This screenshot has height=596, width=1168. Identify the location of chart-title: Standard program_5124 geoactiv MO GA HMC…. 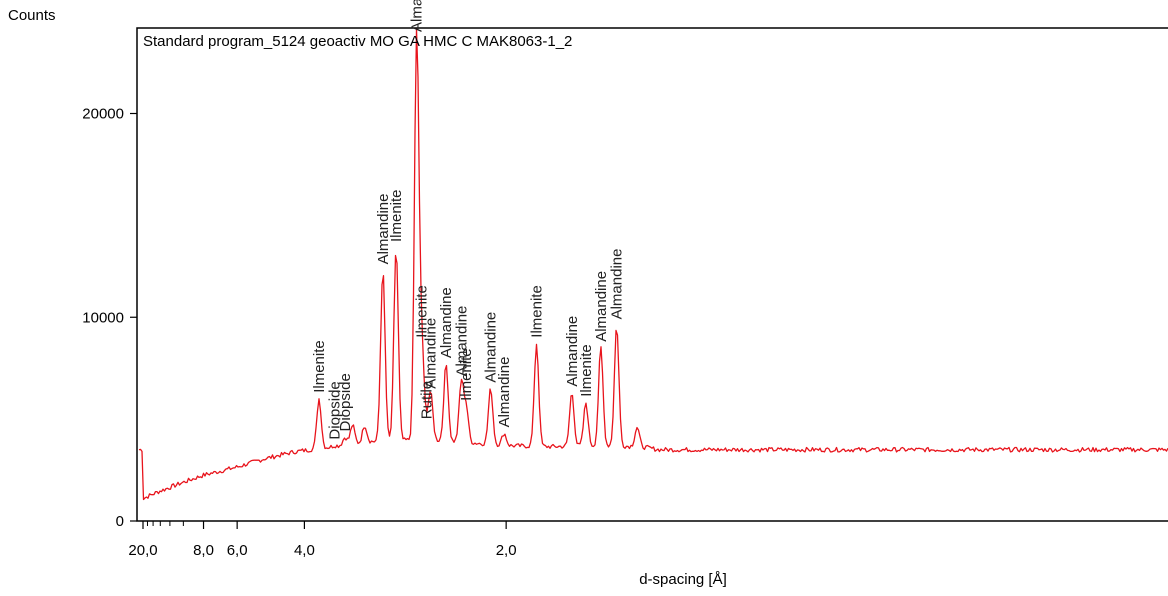
(357, 41).